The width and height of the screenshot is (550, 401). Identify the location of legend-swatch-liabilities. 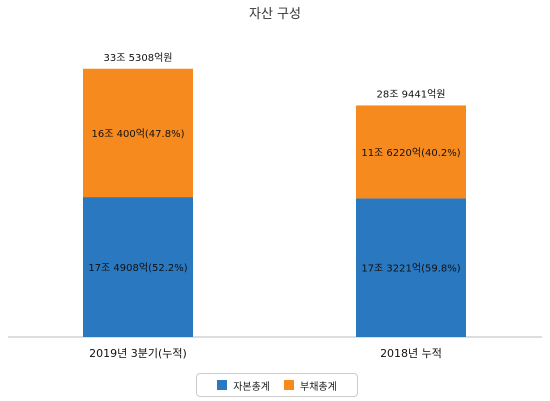
(289, 385).